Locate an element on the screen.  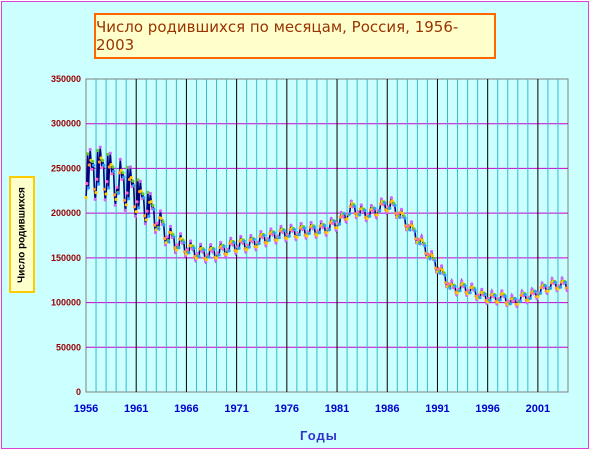
y-tick-label: 300000 is located at coordinates (66, 124).